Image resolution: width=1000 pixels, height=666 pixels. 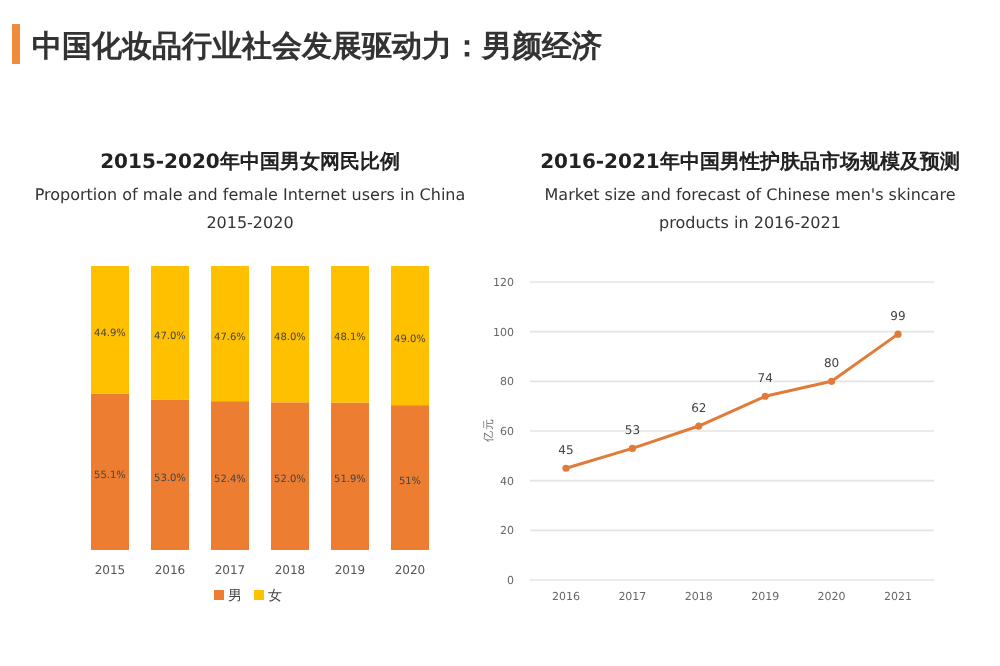 I want to click on text: 中国化妆品行业社会发展驱动力：男颜经济, so click(x=317, y=46).